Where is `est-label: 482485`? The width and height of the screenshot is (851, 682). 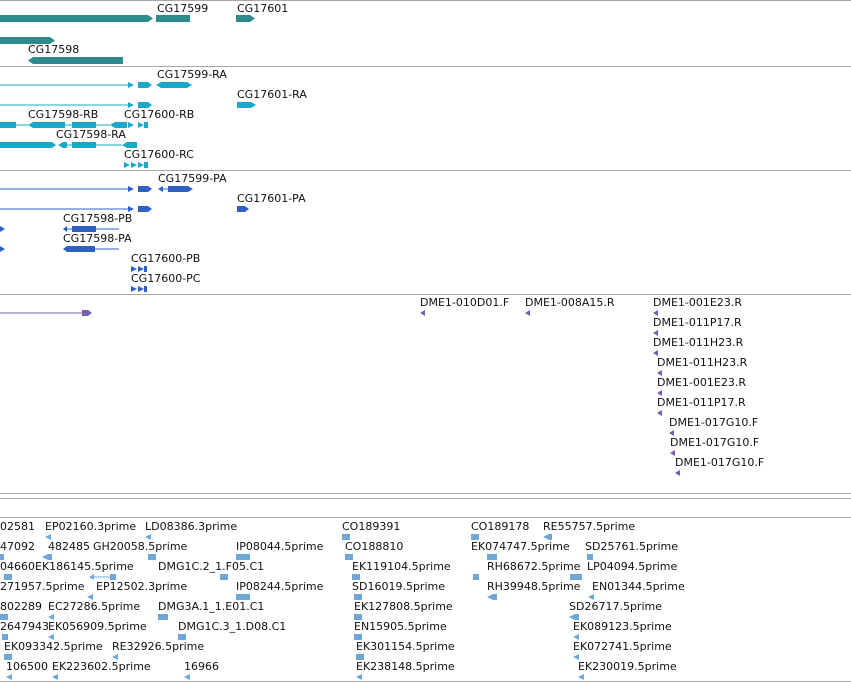 est-label: 482485 is located at coordinates (69, 546).